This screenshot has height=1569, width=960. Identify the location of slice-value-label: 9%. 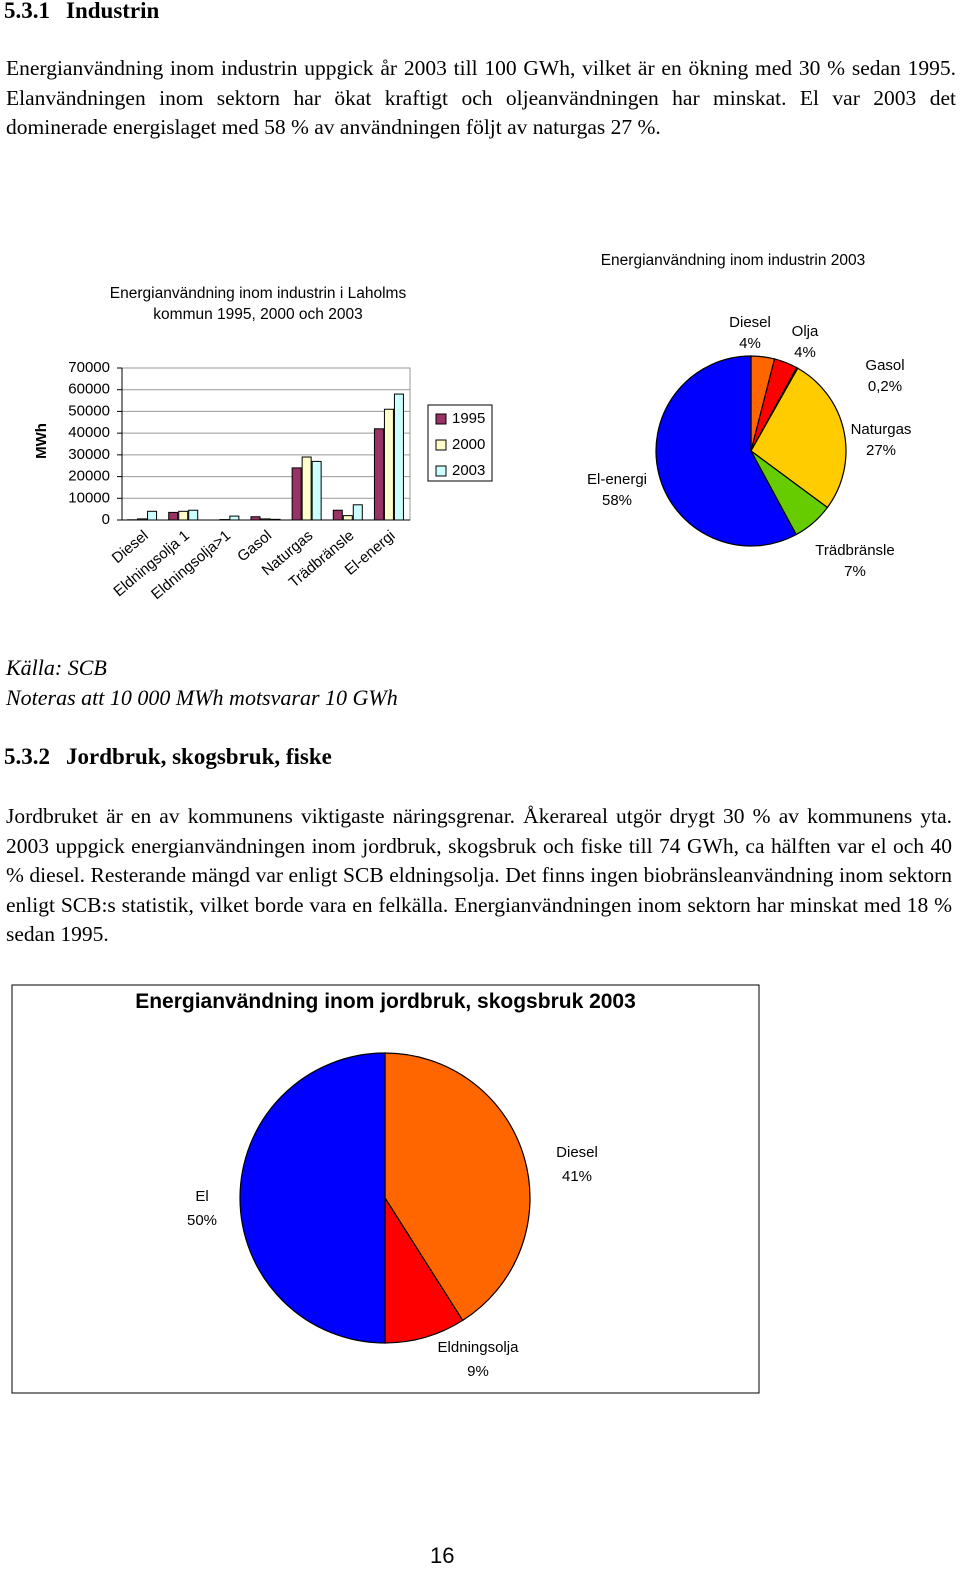
(478, 1371).